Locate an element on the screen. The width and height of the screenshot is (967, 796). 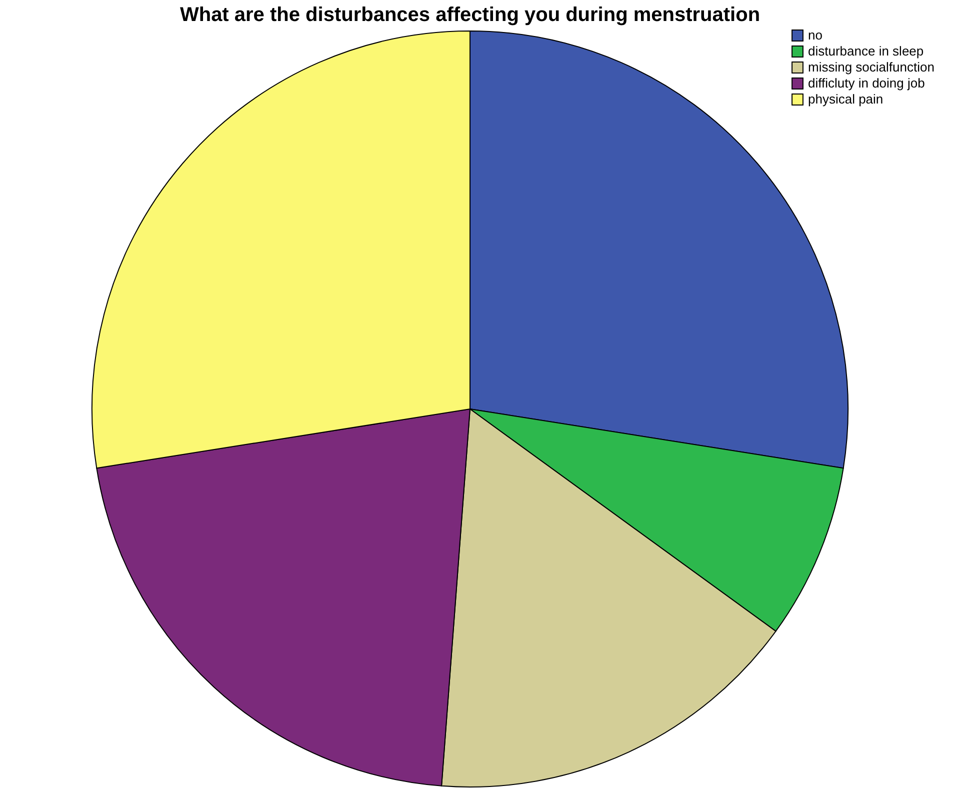
legend-label: missing socialfunction is located at coordinates (871, 67).